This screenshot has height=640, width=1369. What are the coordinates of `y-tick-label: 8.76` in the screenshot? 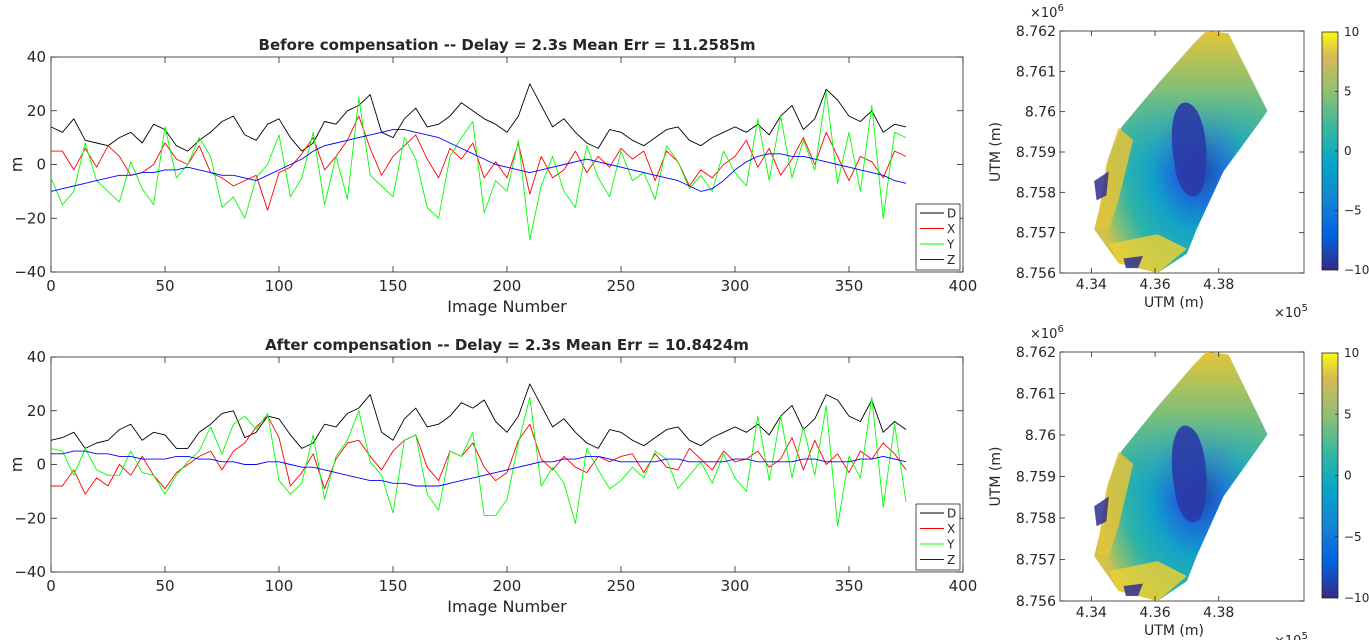 It's located at (1040, 113).